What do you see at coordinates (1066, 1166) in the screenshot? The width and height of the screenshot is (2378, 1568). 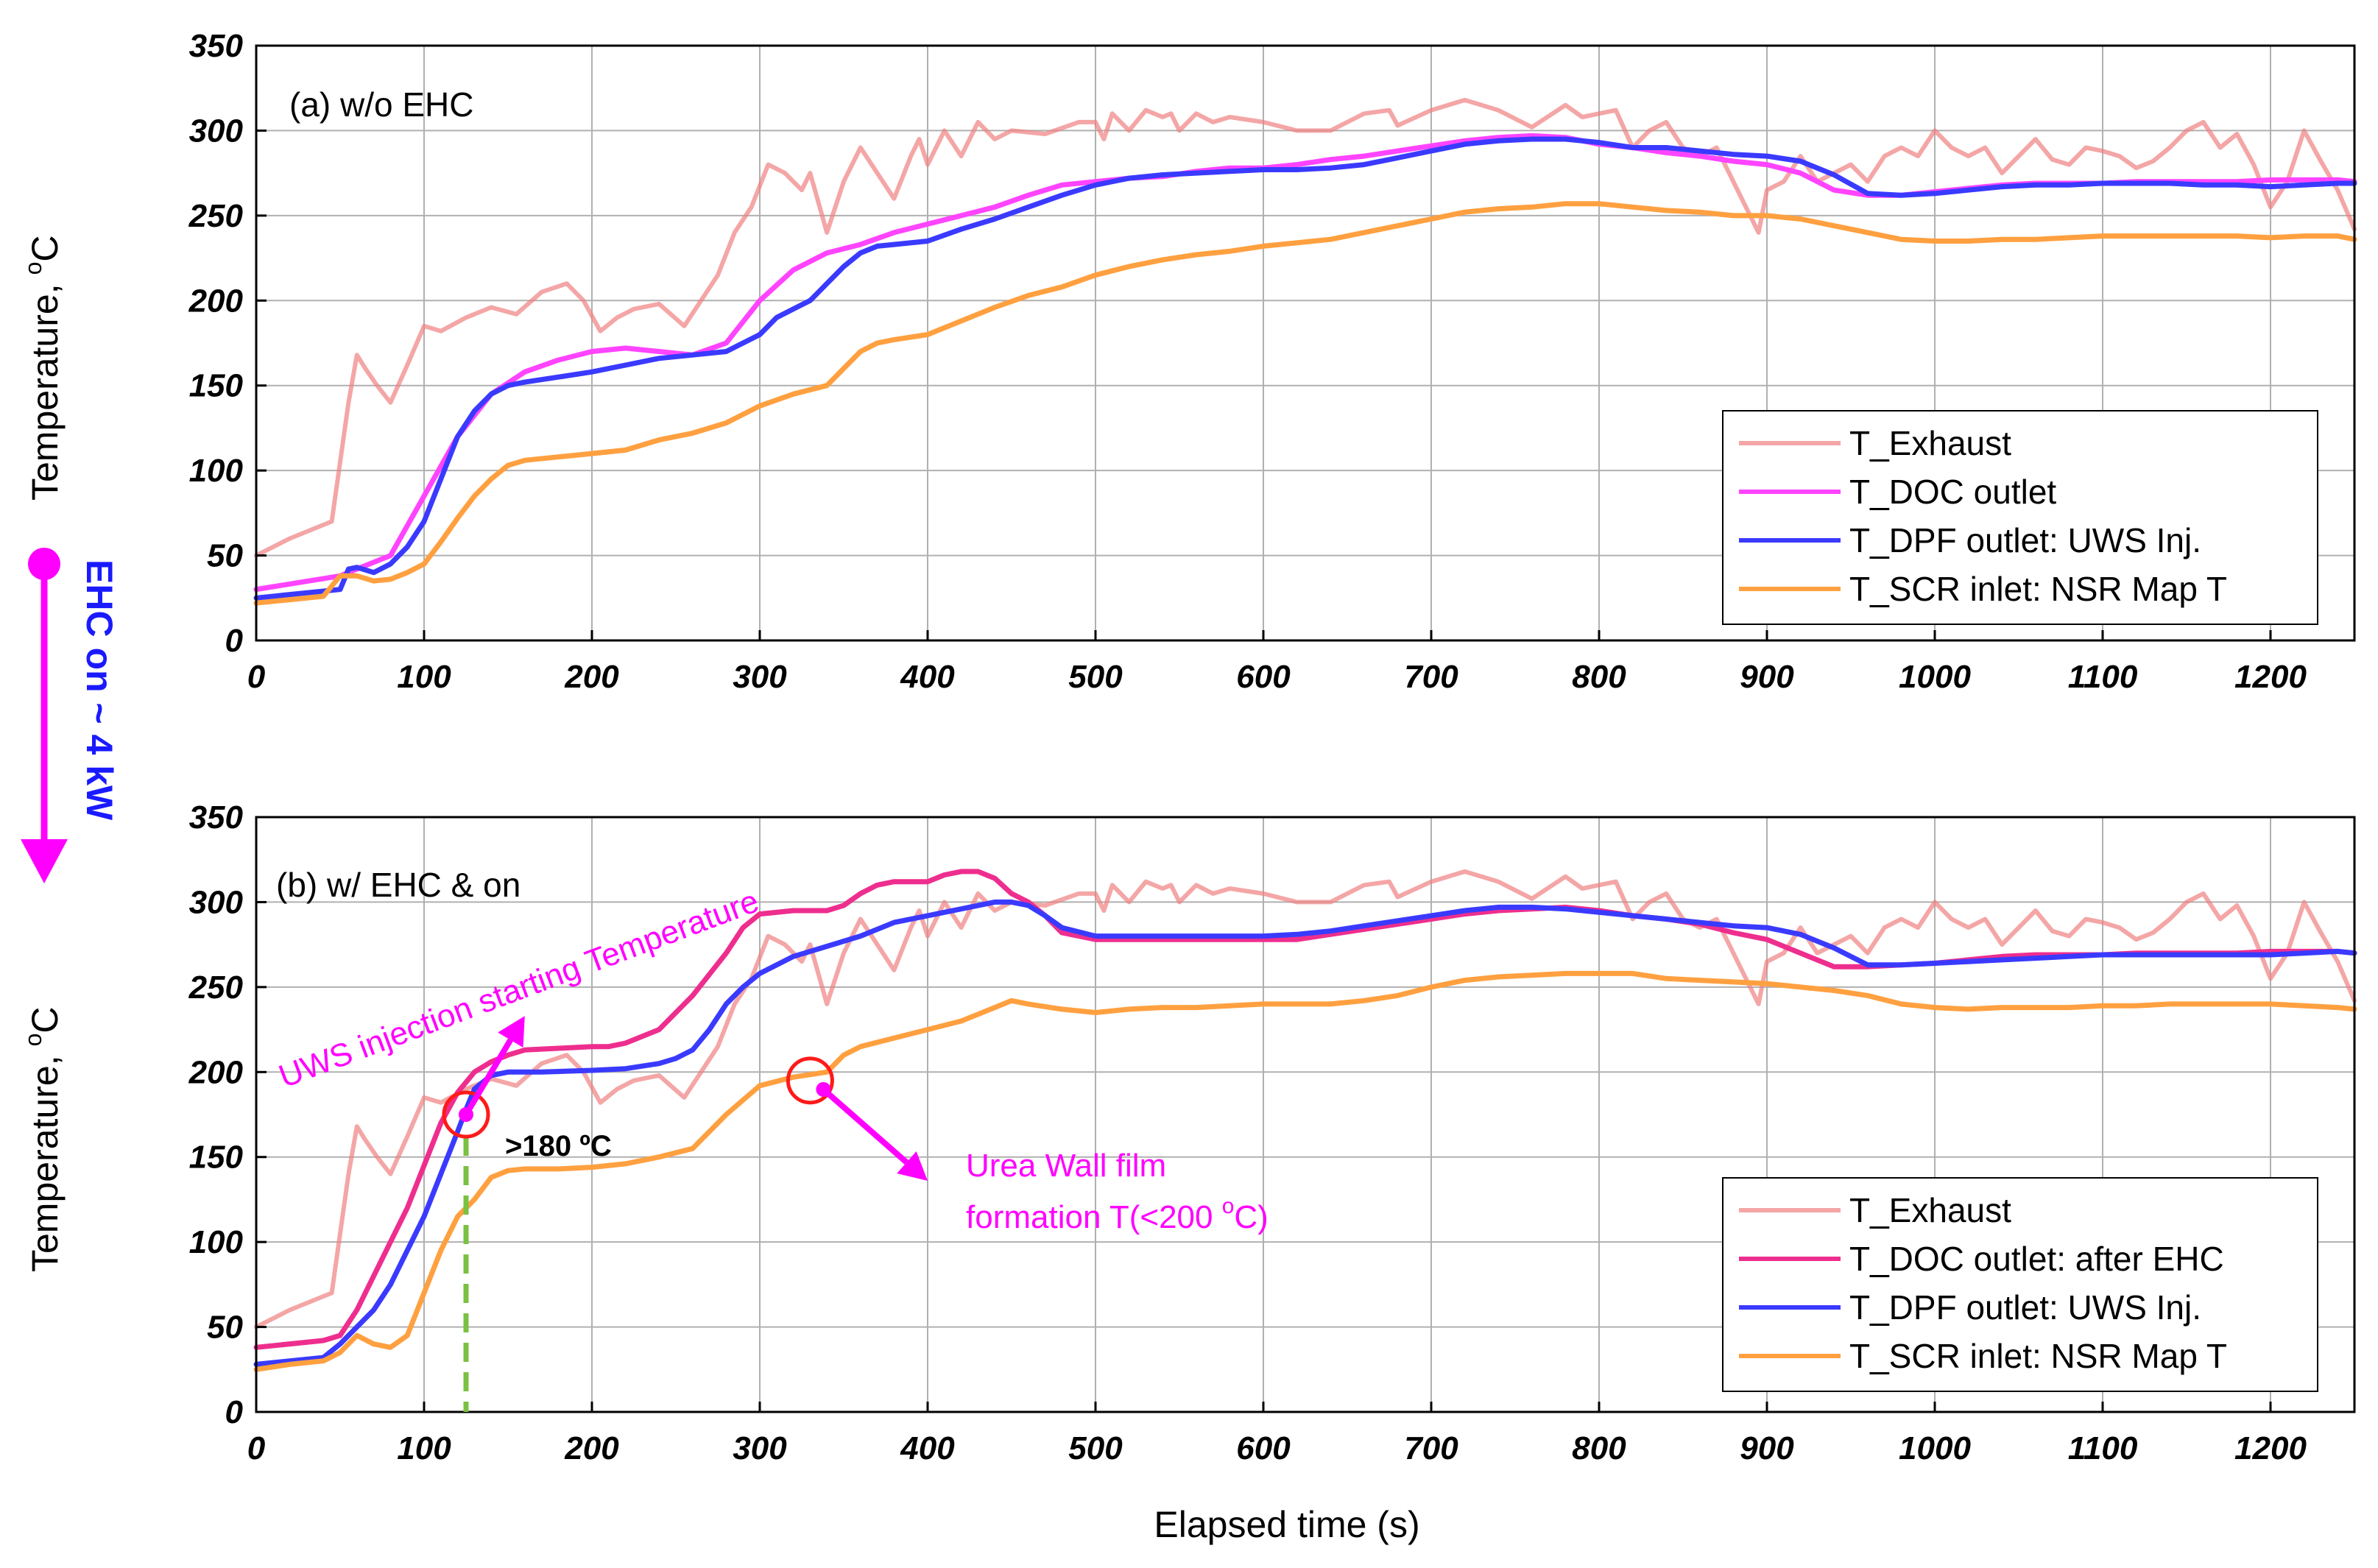 I see `urea-film-text-line1: Urea Wall film` at bounding box center [1066, 1166].